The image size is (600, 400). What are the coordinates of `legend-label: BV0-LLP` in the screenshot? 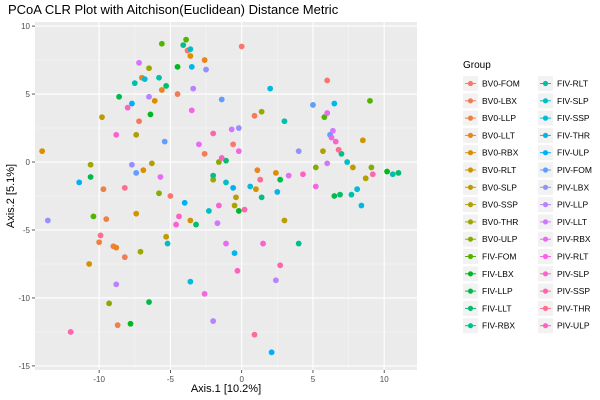 It's located at (499, 118).